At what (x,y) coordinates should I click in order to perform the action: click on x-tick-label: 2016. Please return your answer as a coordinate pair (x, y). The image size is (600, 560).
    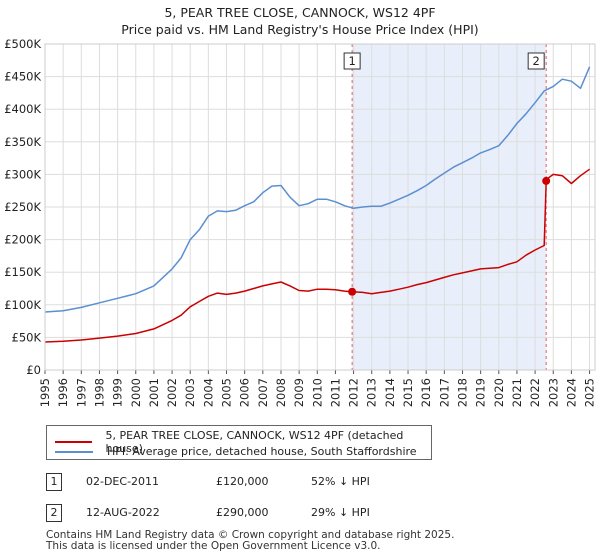
    Looking at the image, I should click on (426, 392).